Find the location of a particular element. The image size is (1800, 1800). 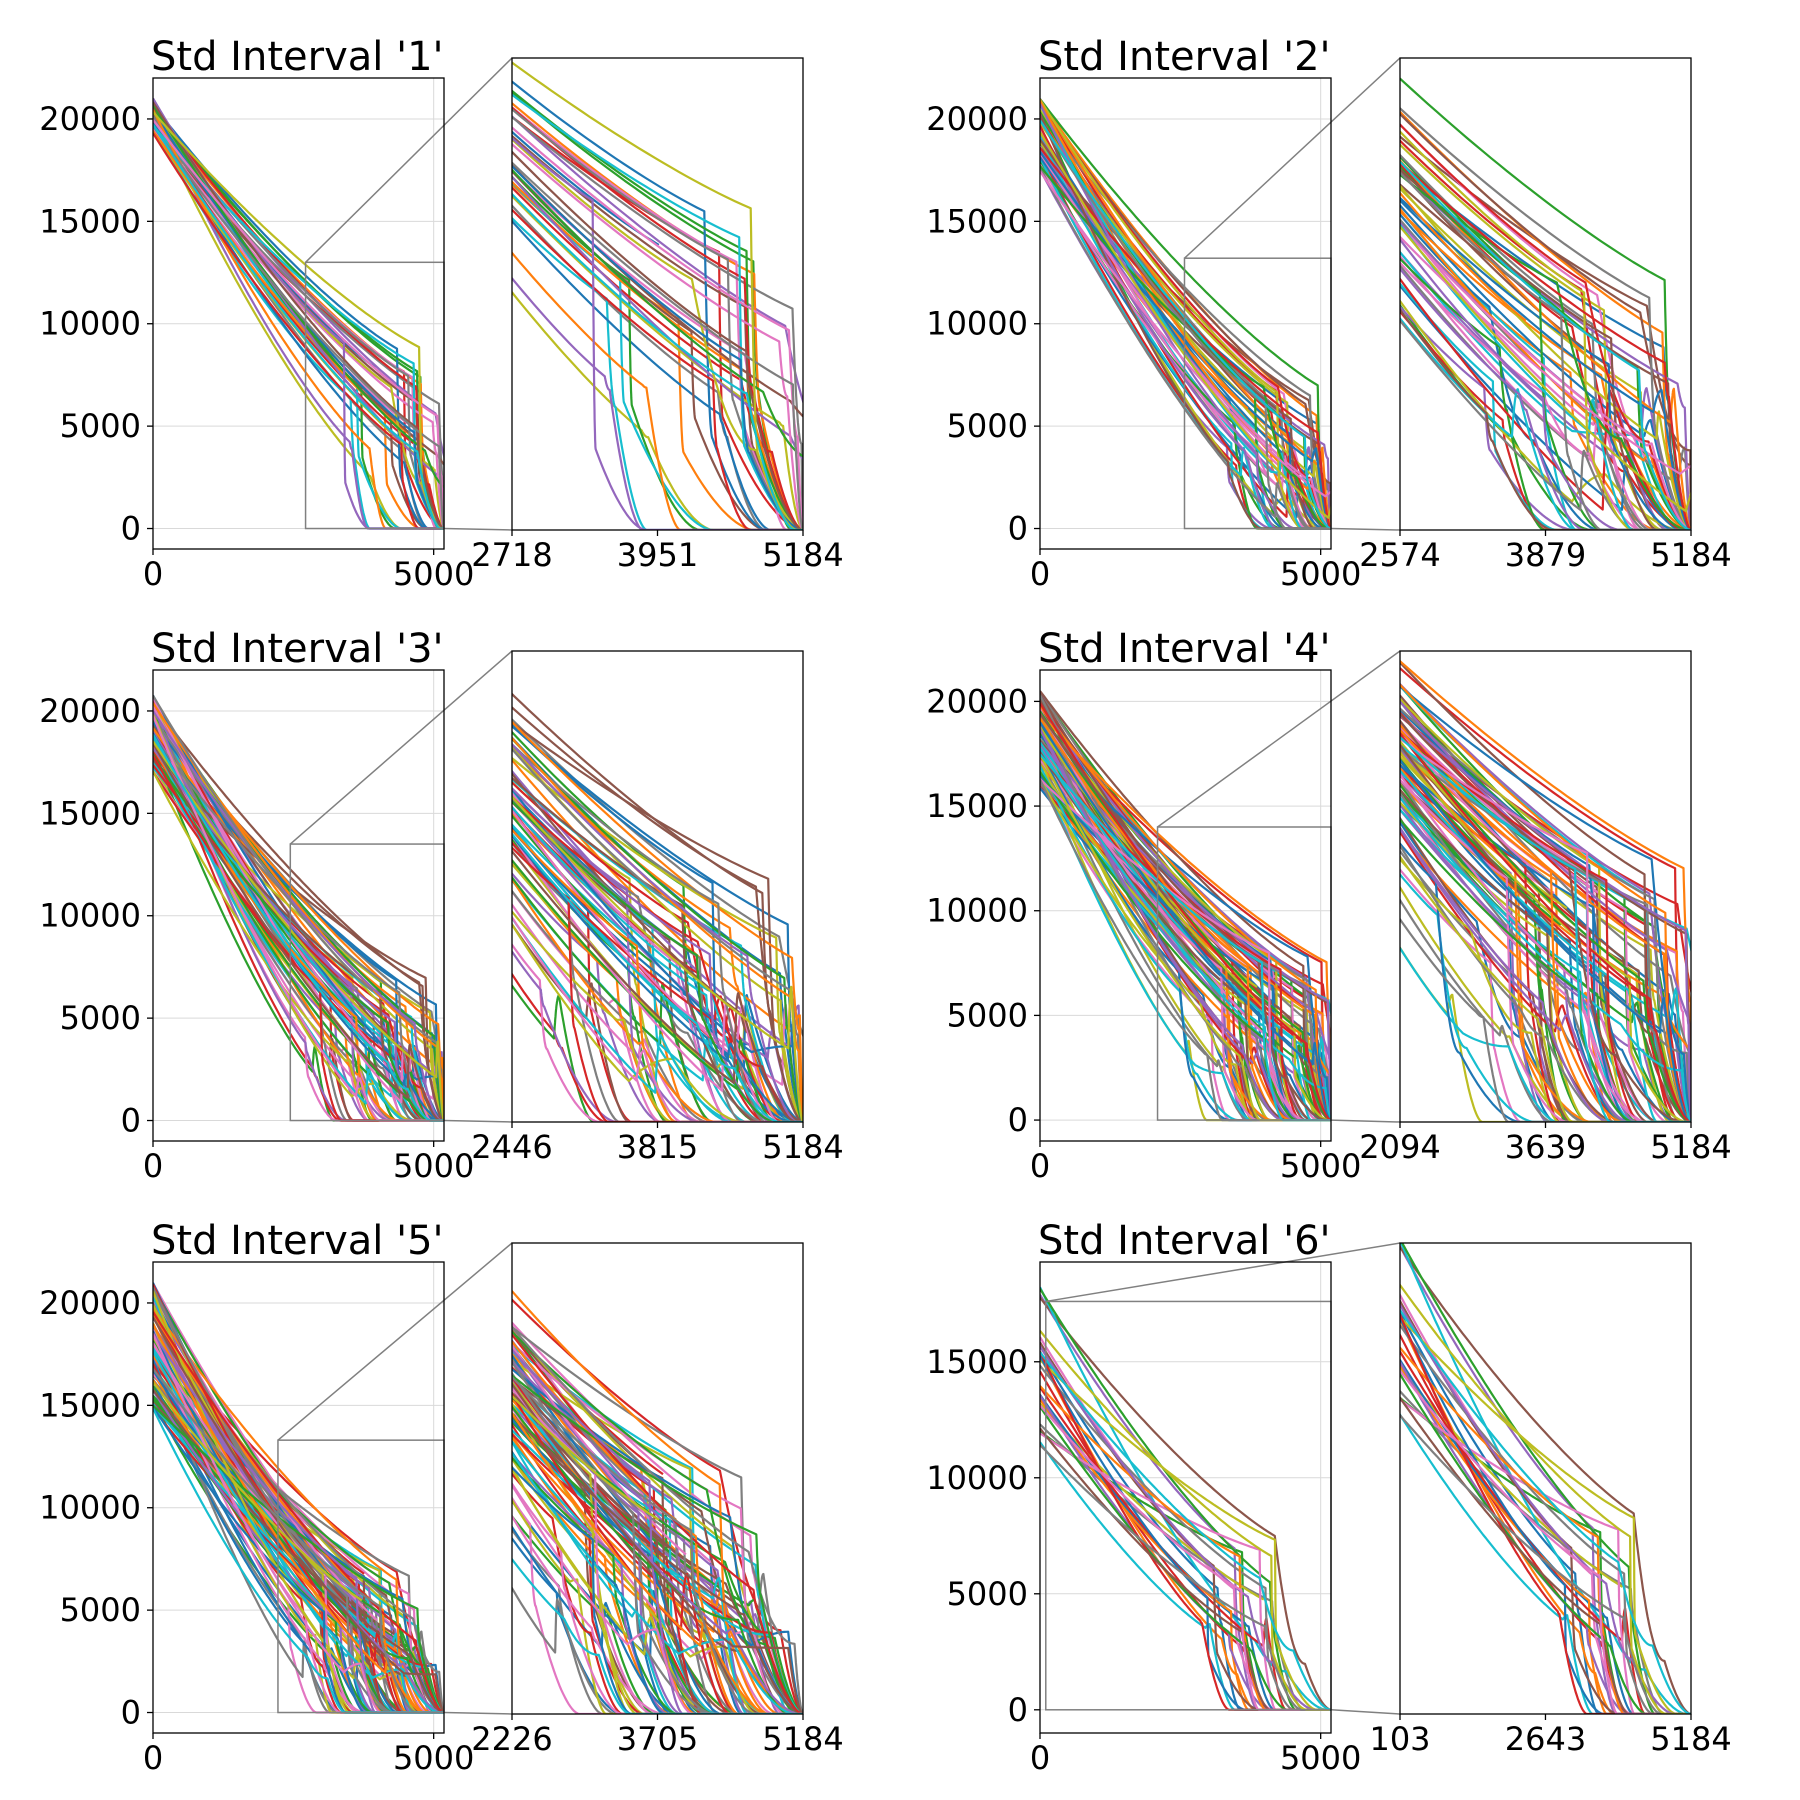

inset-xtick-label: 3879 is located at coordinates (1545, 555).